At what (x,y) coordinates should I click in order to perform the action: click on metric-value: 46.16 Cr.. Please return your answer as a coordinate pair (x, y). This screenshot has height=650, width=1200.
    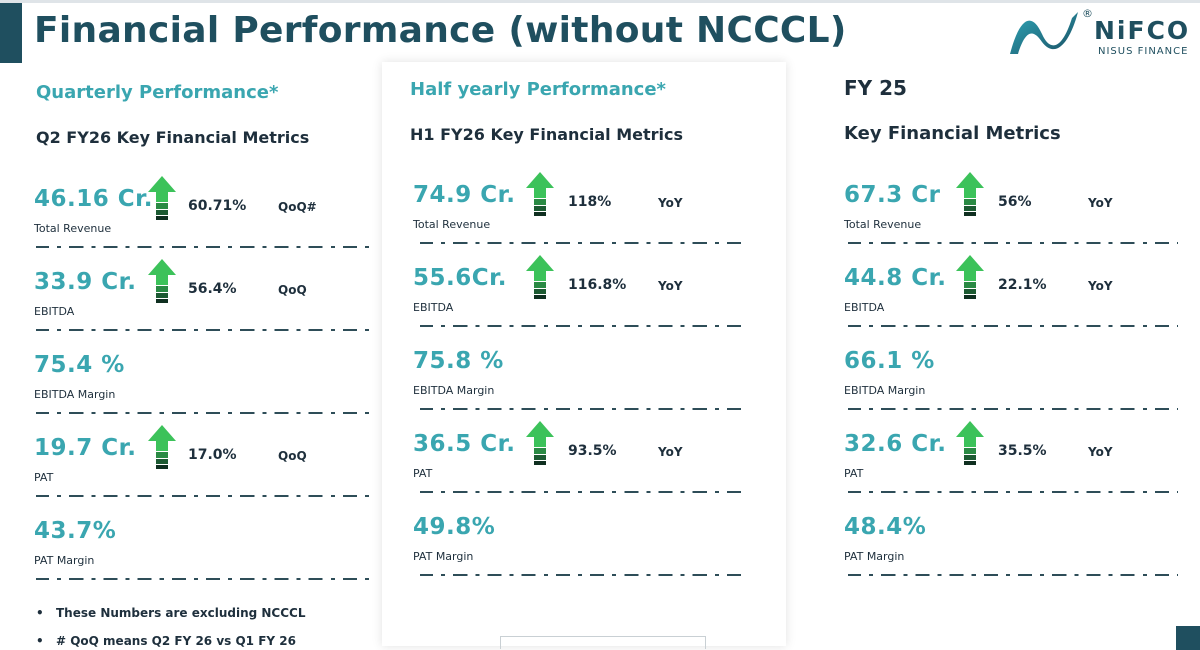
    Looking at the image, I should click on (93, 199).